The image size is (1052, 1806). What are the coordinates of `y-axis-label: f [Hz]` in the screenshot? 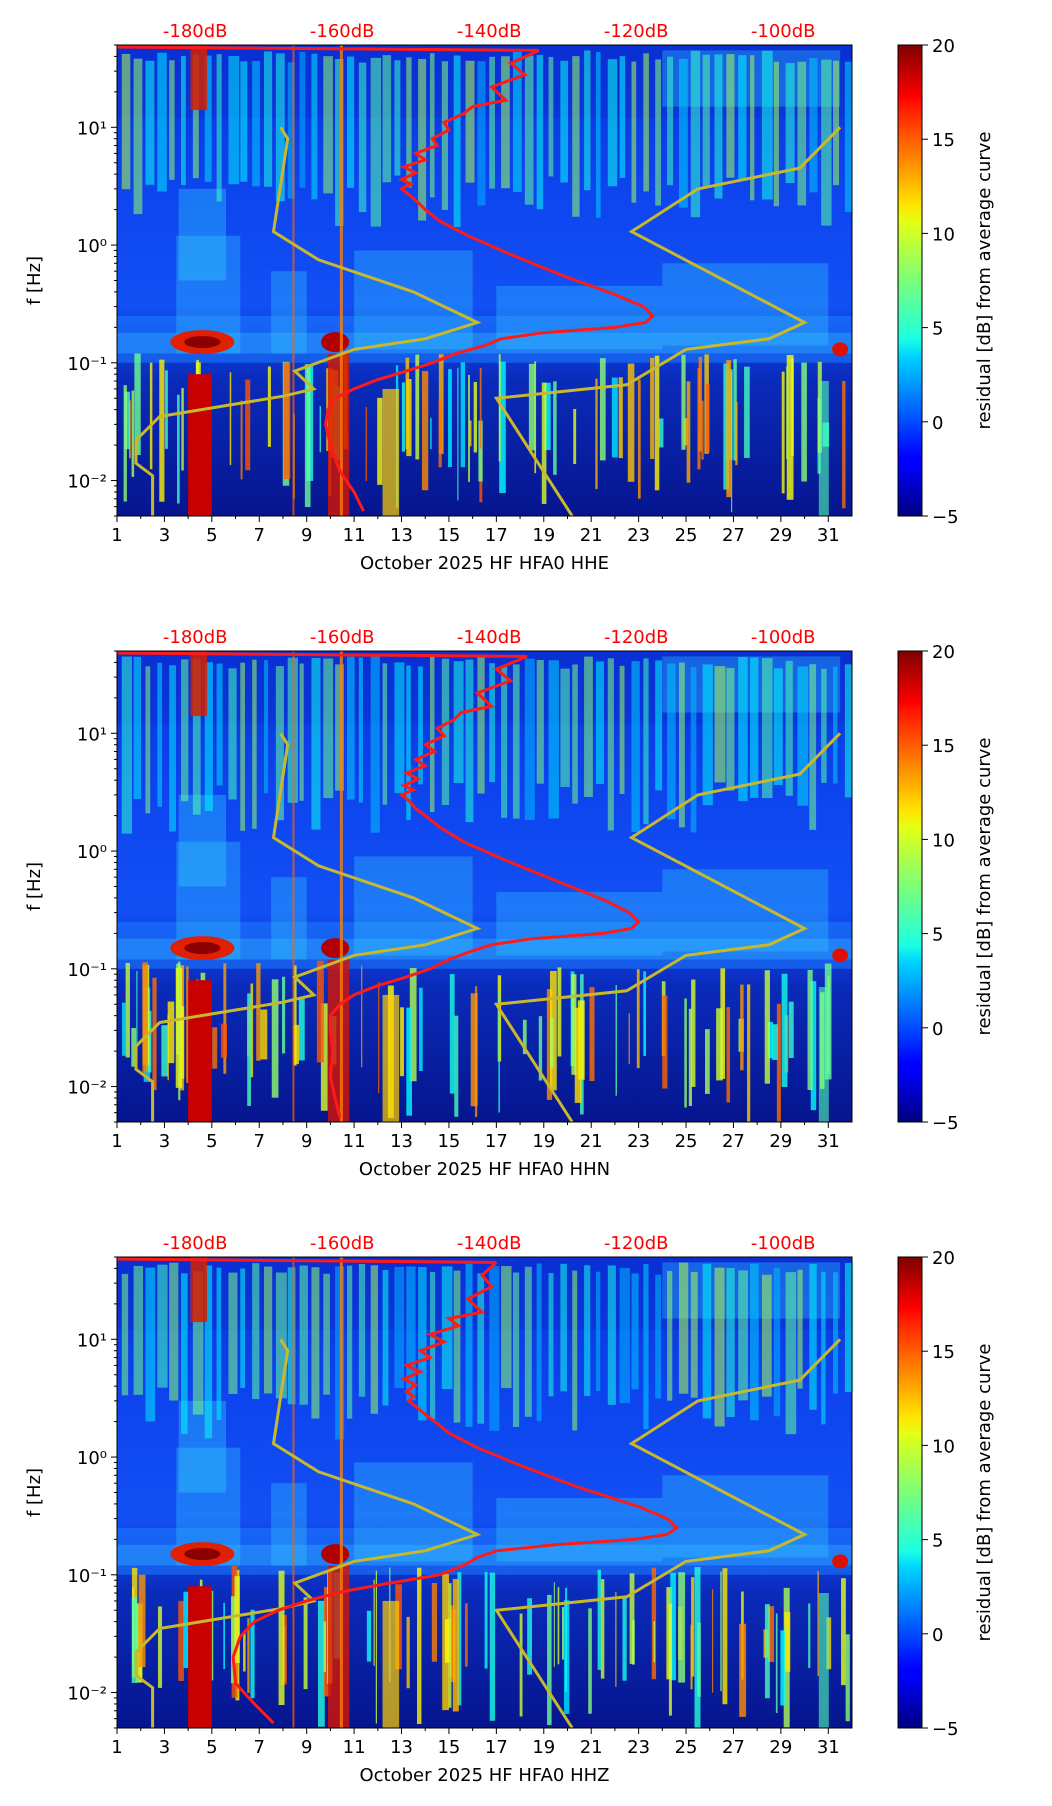 It's located at (34, 1492).